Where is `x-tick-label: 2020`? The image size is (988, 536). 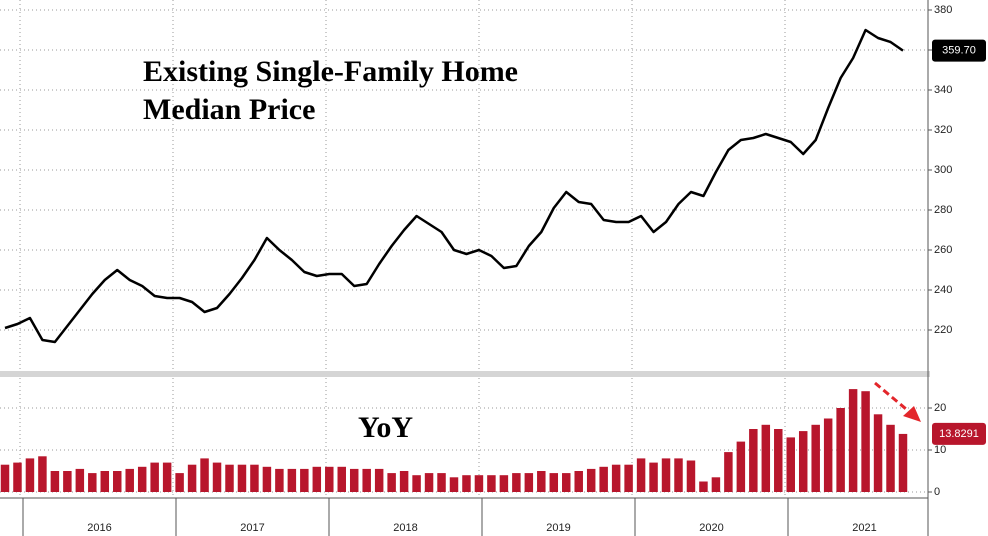
x-tick-label: 2020 is located at coordinates (711, 528).